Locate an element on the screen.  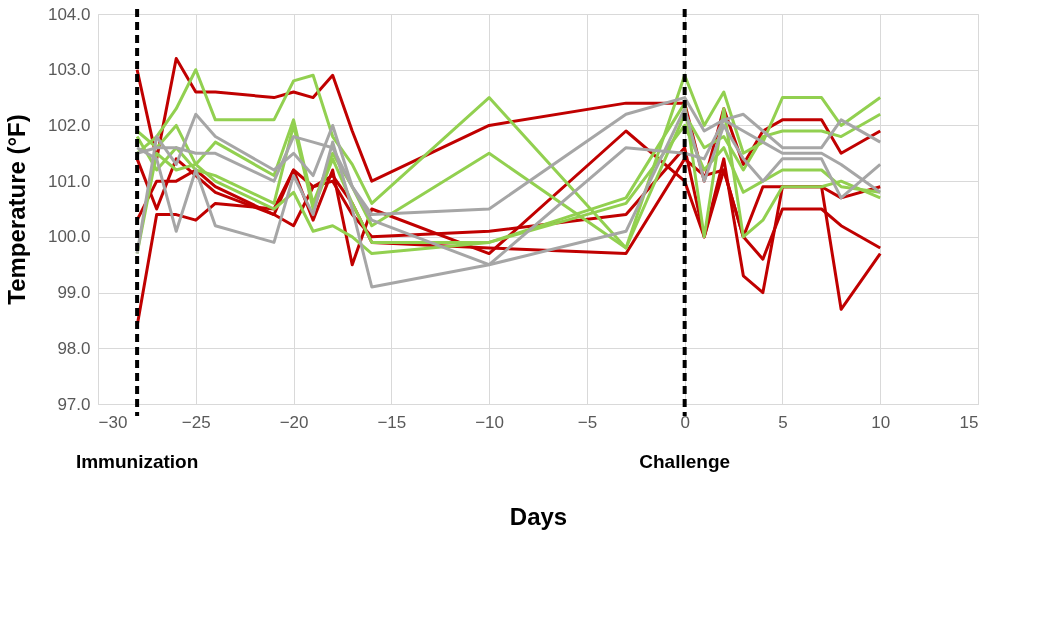
y-tick-label: 102.0 is located at coordinates (69, 125).